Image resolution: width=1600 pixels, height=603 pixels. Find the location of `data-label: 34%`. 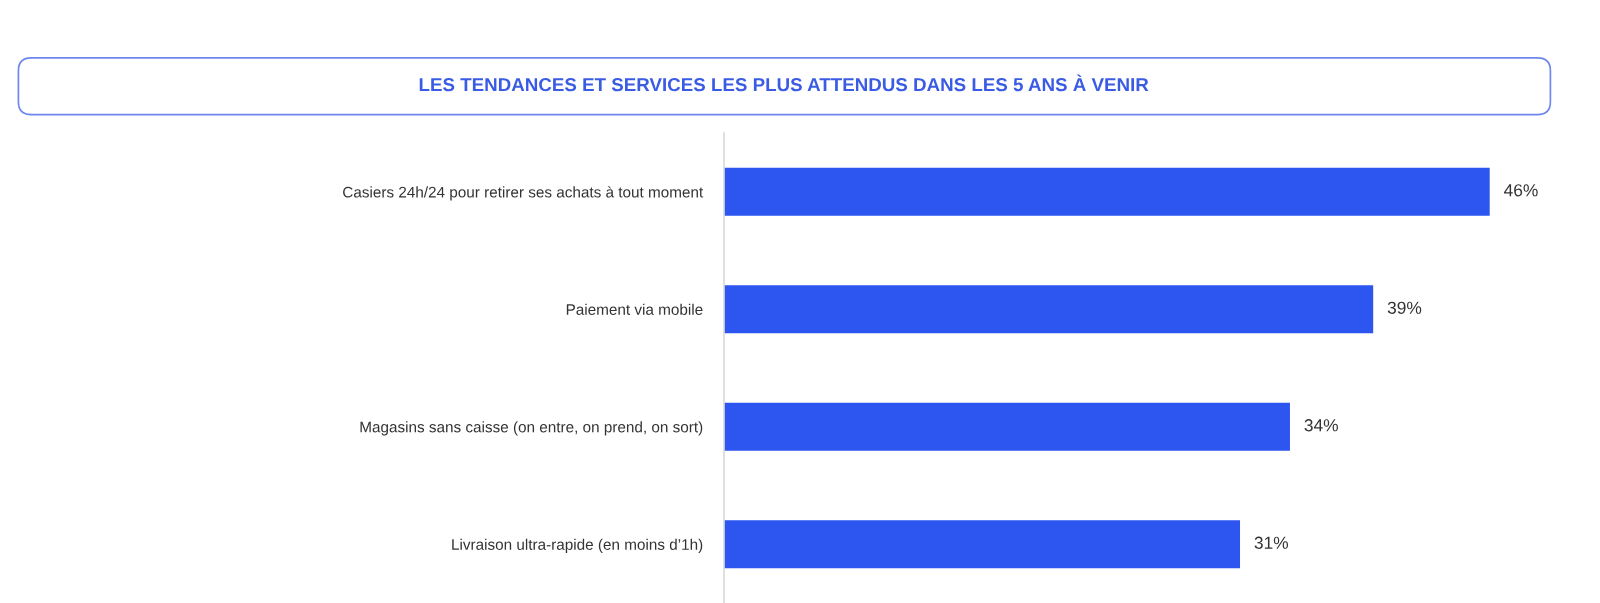

data-label: 34% is located at coordinates (1321, 425).